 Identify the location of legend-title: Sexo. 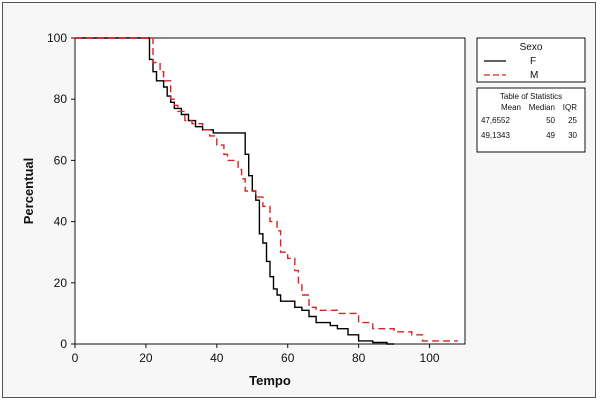
(531, 47).